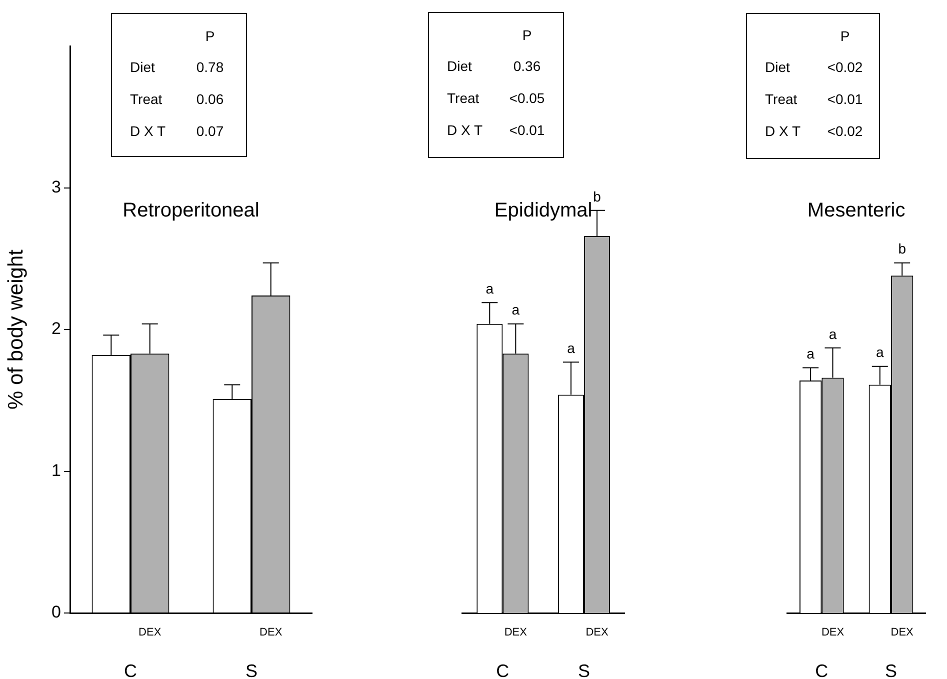  What do you see at coordinates (56, 186) in the screenshot?
I see `y-tick-label: 3` at bounding box center [56, 186].